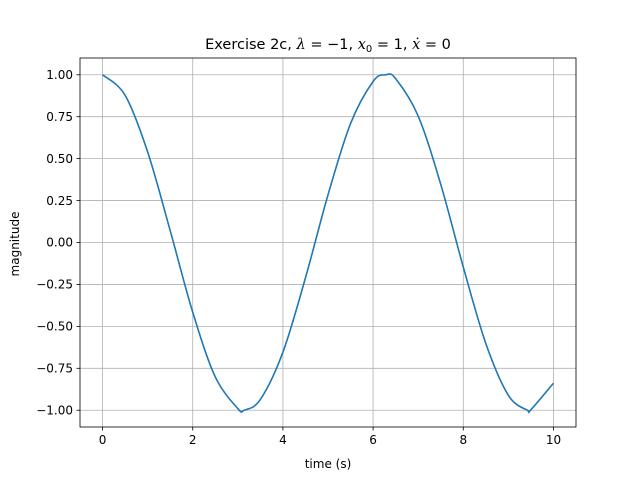  What do you see at coordinates (301, 45) in the screenshot?
I see `chart-title-lambda: λ` at bounding box center [301, 45].